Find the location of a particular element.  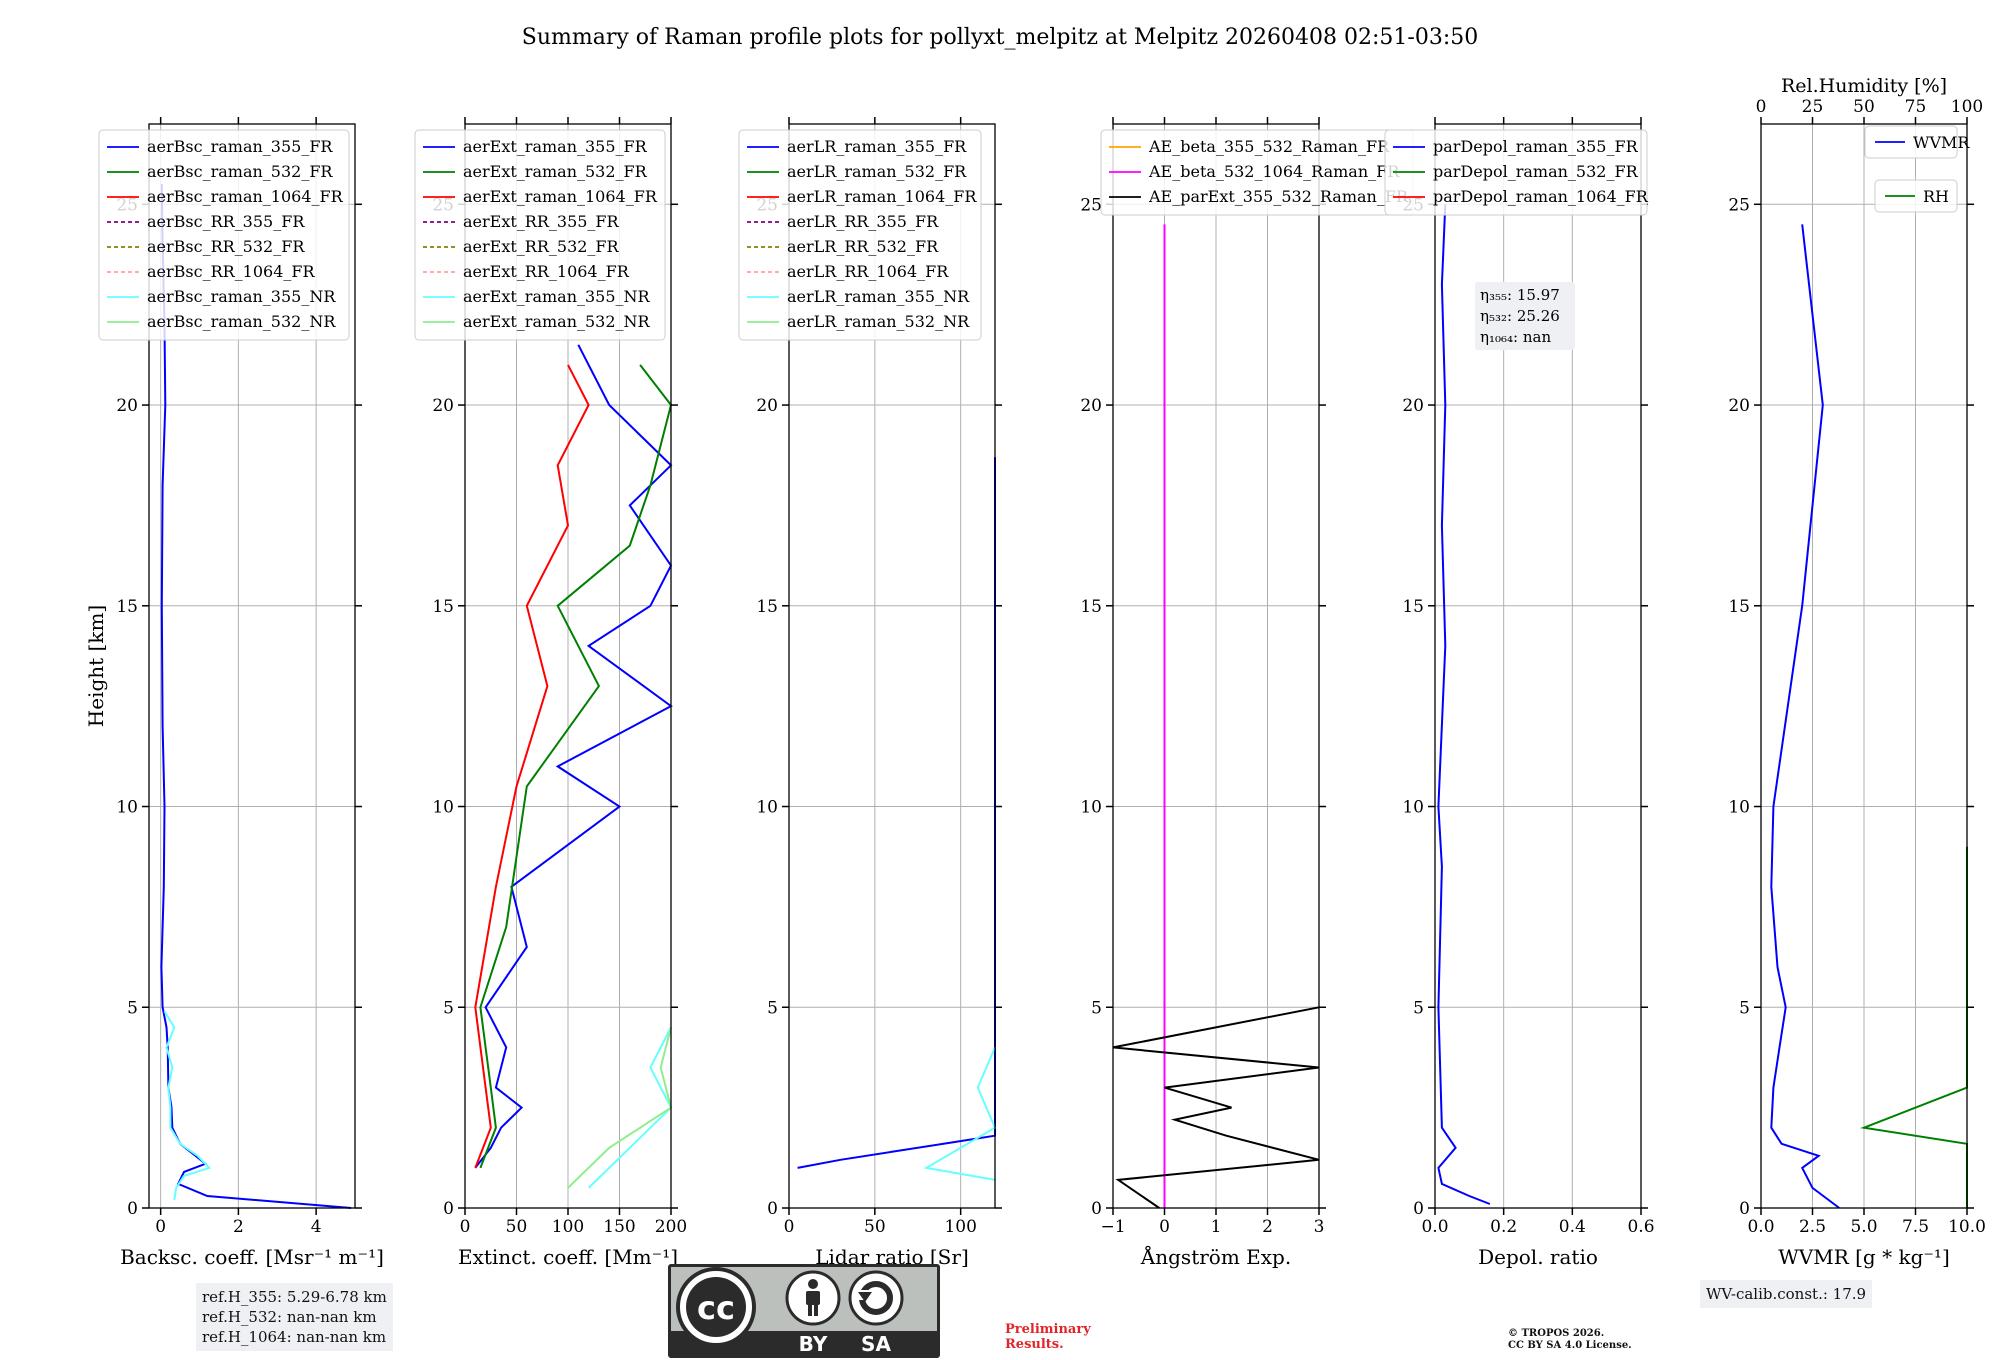

legend-label: aerLR_RR_355_FR is located at coordinates (863, 221).